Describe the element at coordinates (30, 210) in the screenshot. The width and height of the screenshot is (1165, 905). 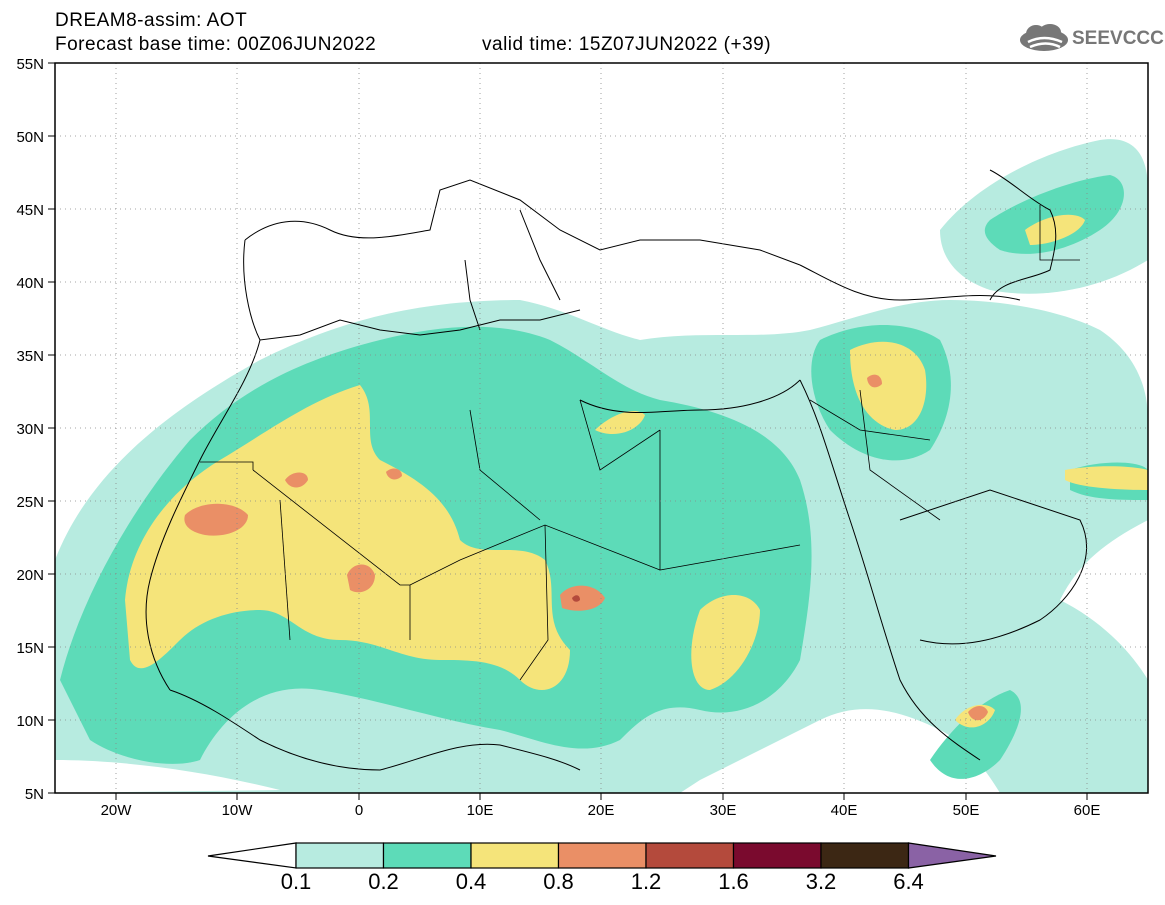
I see `lat-label: 45N` at that location.